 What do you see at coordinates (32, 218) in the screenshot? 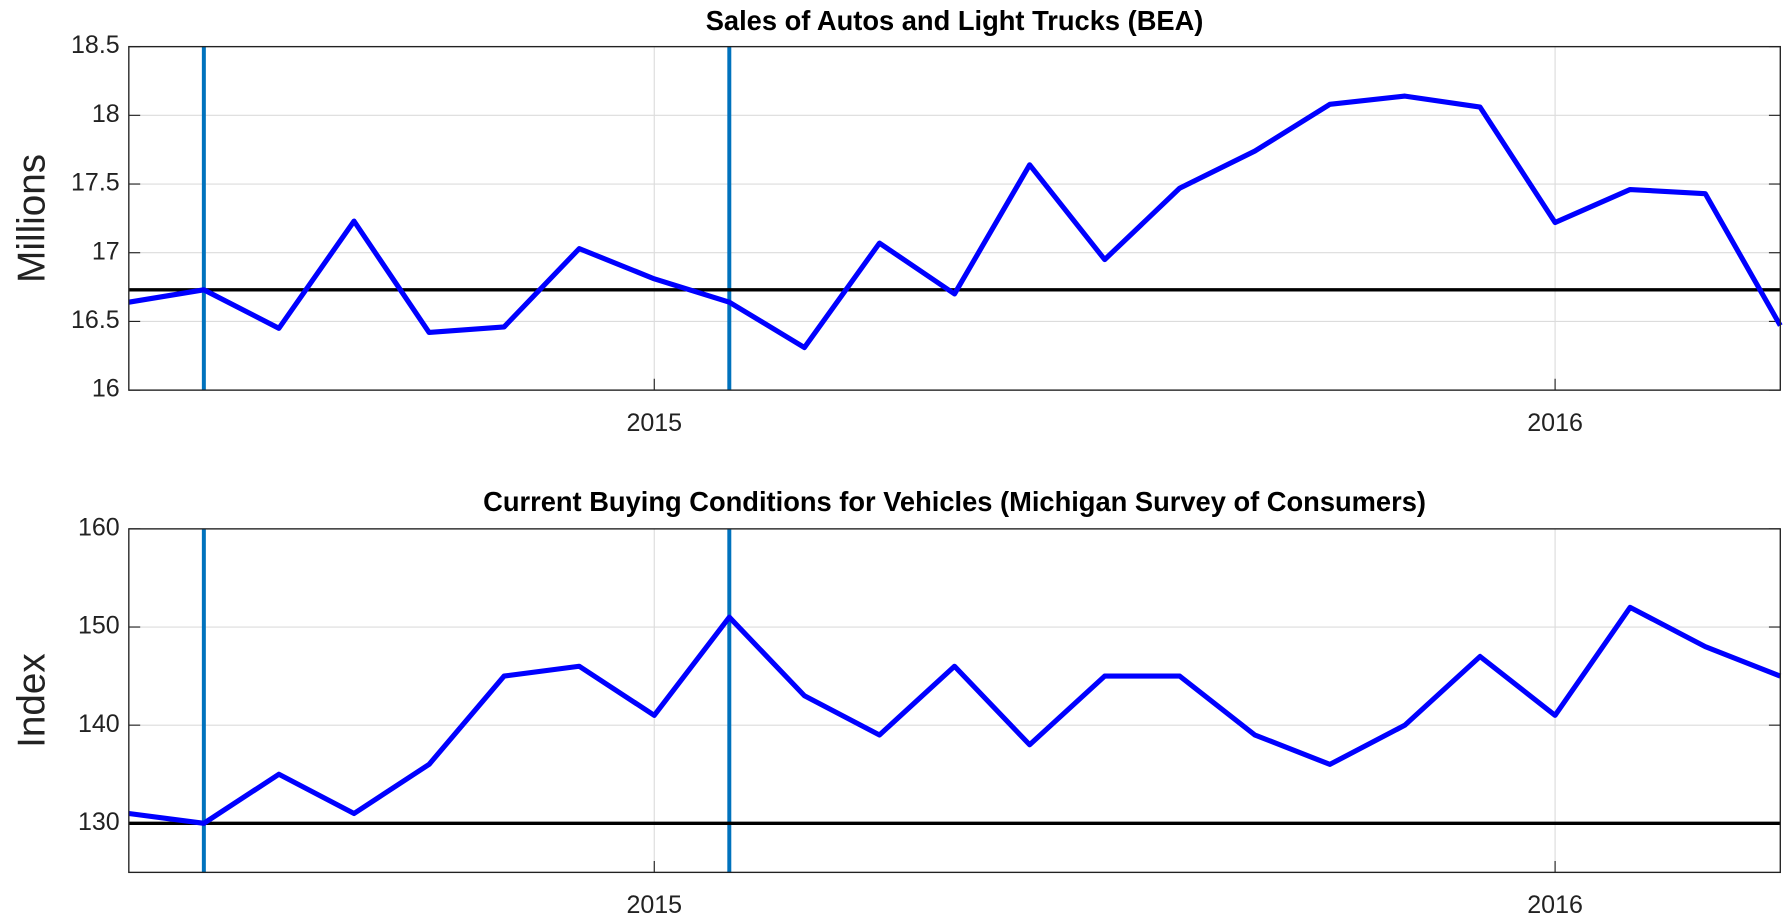
I see `y-axis-label: Millions` at bounding box center [32, 218].